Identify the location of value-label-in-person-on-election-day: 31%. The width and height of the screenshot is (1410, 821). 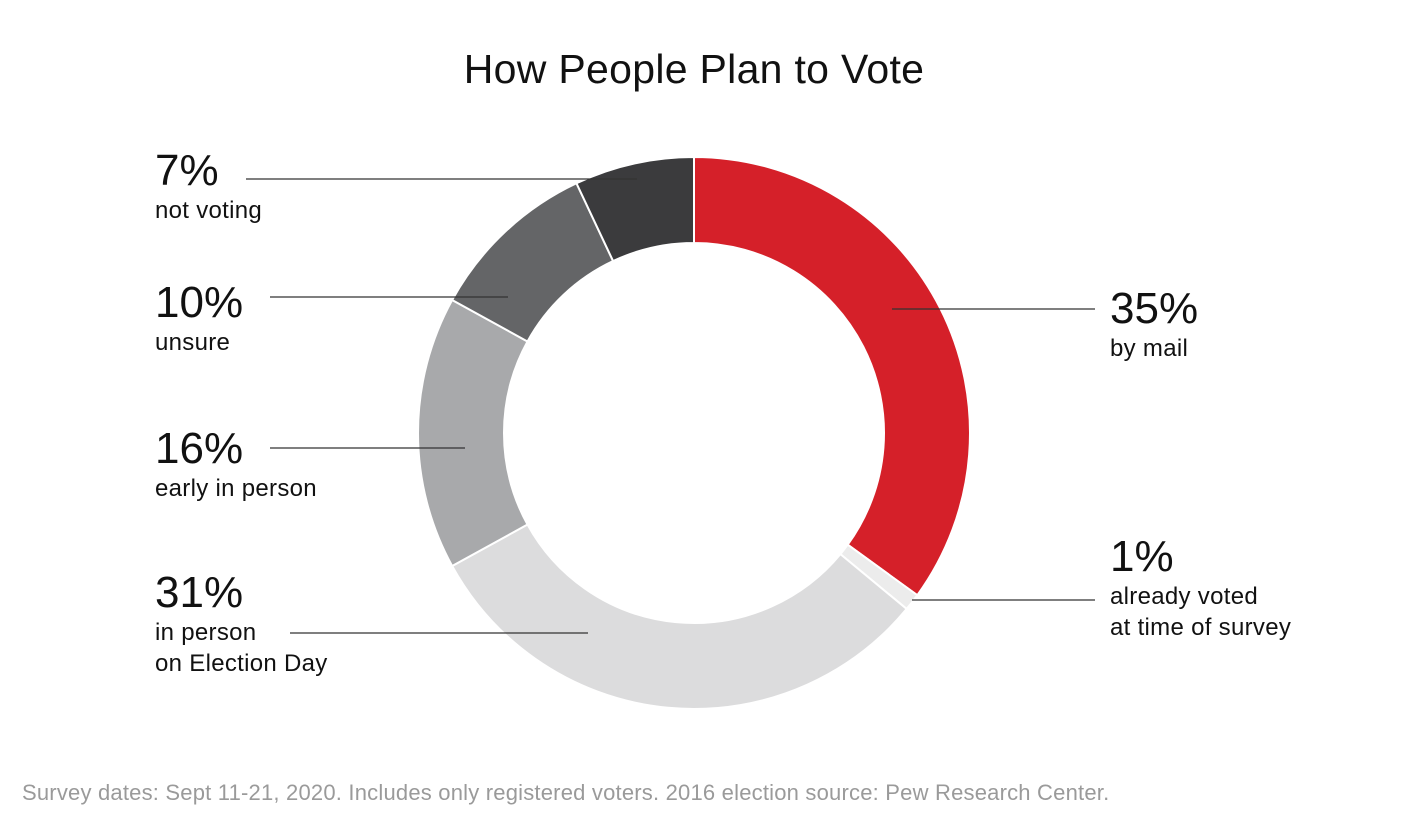
(199, 592).